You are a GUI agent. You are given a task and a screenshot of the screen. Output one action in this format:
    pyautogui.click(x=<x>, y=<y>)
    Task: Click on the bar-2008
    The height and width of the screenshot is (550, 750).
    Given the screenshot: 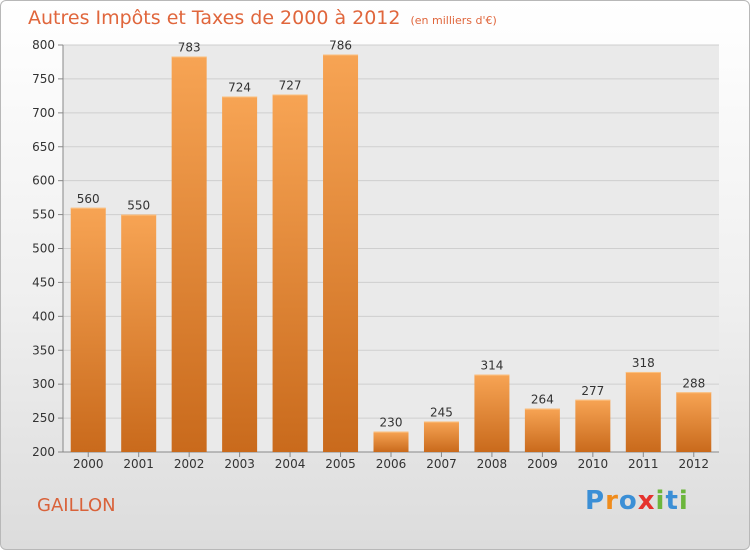 What is the action you would take?
    pyautogui.click(x=492, y=413)
    